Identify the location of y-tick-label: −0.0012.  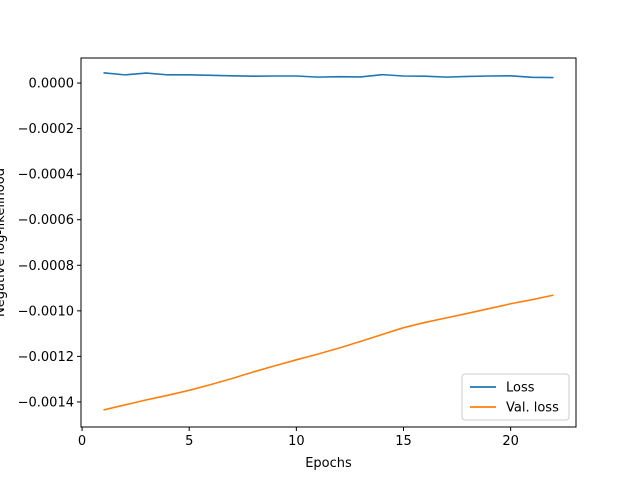
(46, 357).